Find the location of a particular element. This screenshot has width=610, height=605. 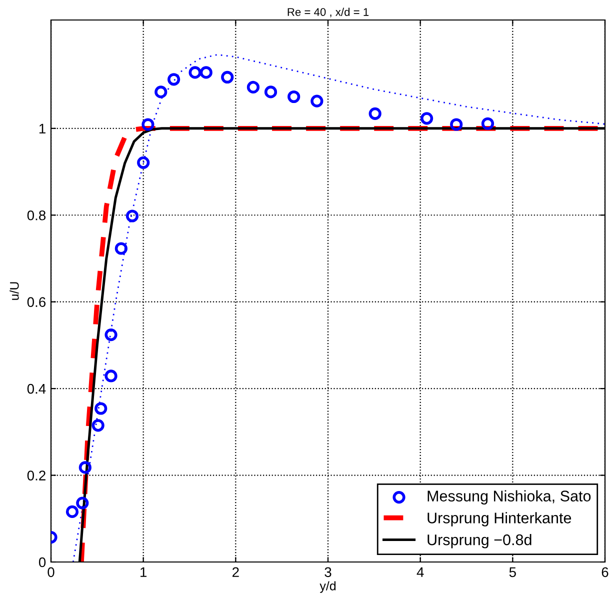

x-tick-label: 2 is located at coordinates (235, 572).